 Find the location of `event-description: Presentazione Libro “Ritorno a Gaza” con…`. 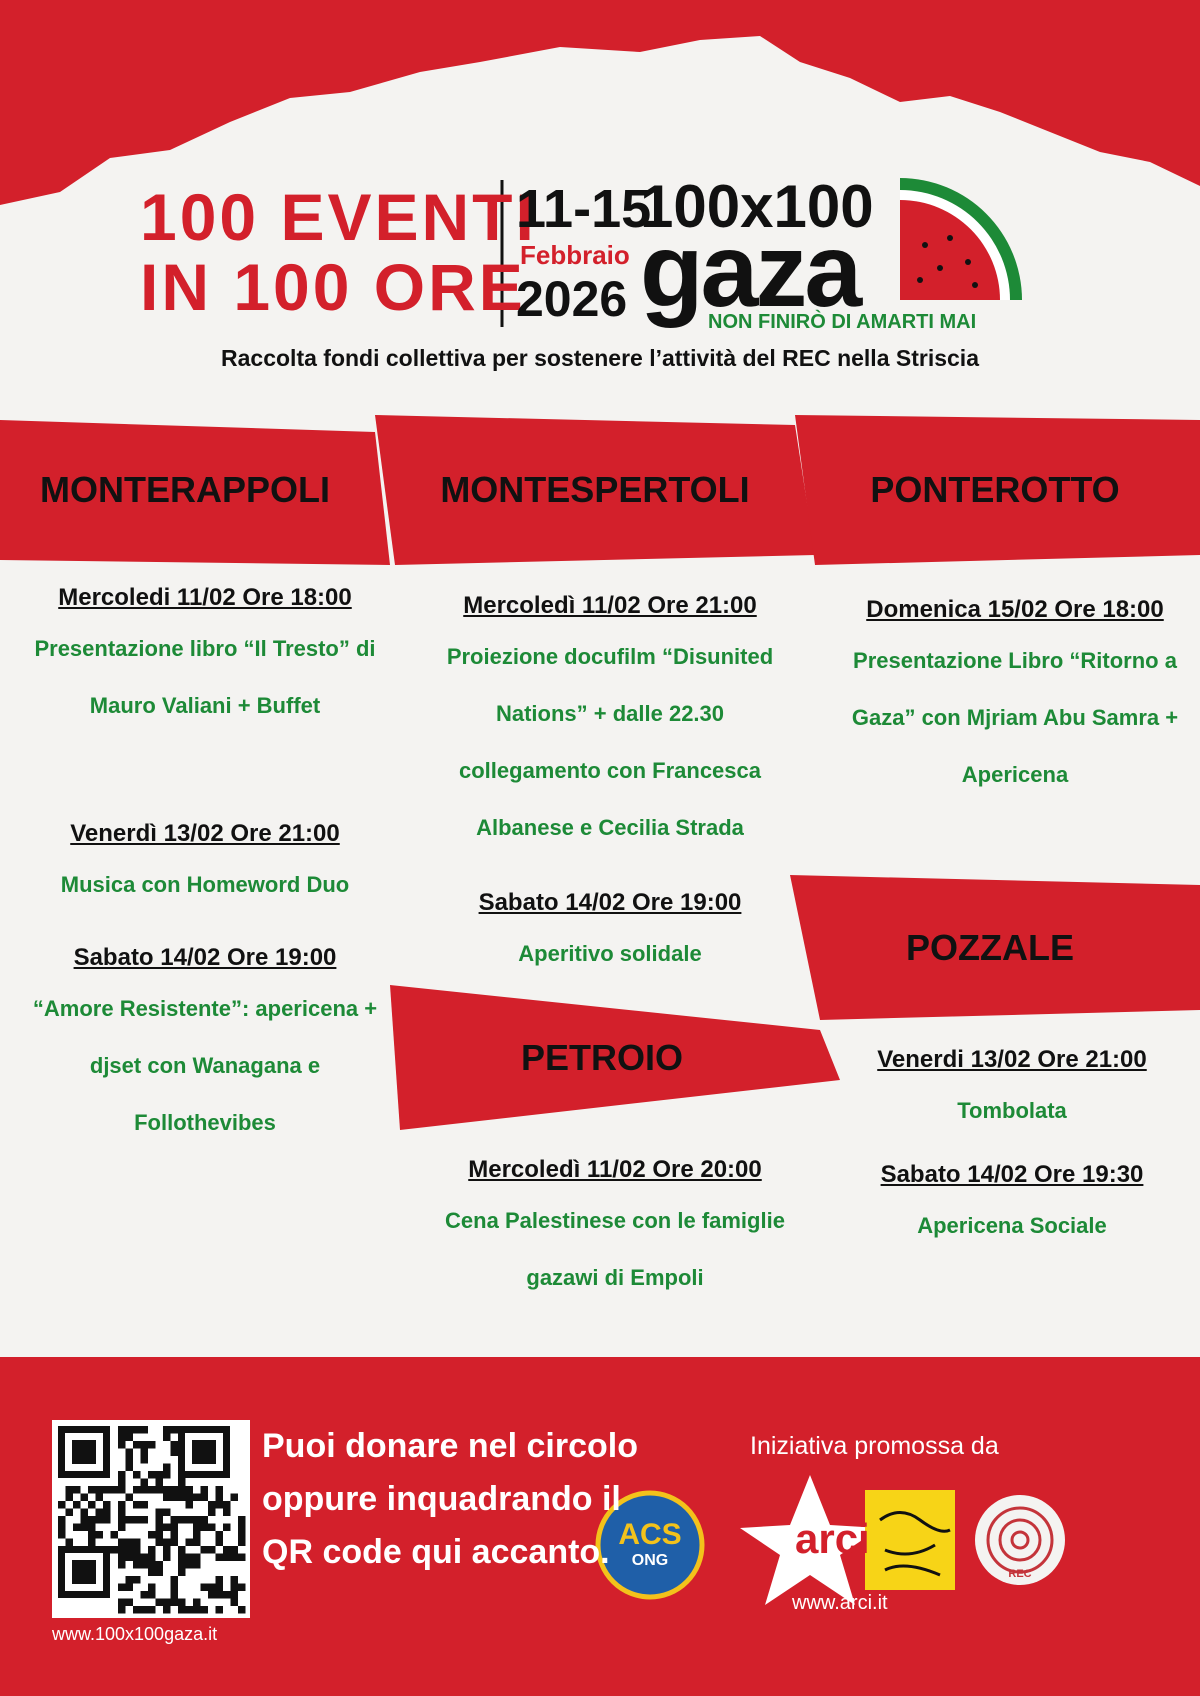

event-description: Presentazione Libro “Ritorno a Gaza” con… is located at coordinates (1015, 717).